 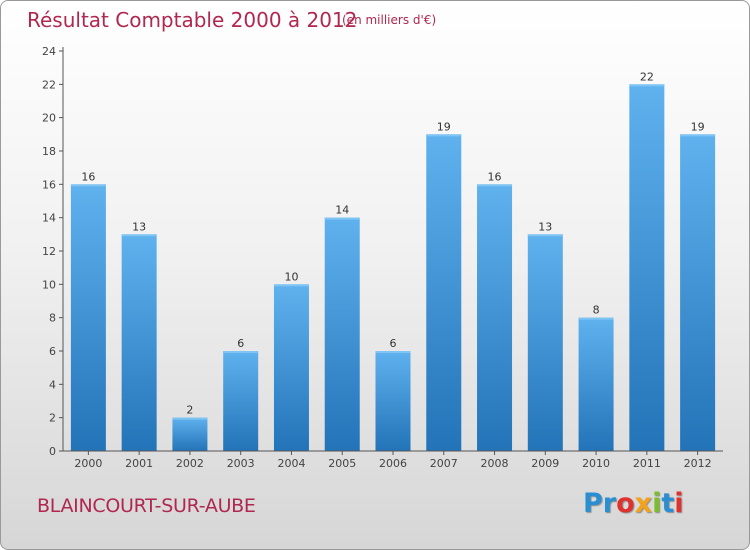 What do you see at coordinates (189, 410) in the screenshot?
I see `bar-value-label: 2` at bounding box center [189, 410].